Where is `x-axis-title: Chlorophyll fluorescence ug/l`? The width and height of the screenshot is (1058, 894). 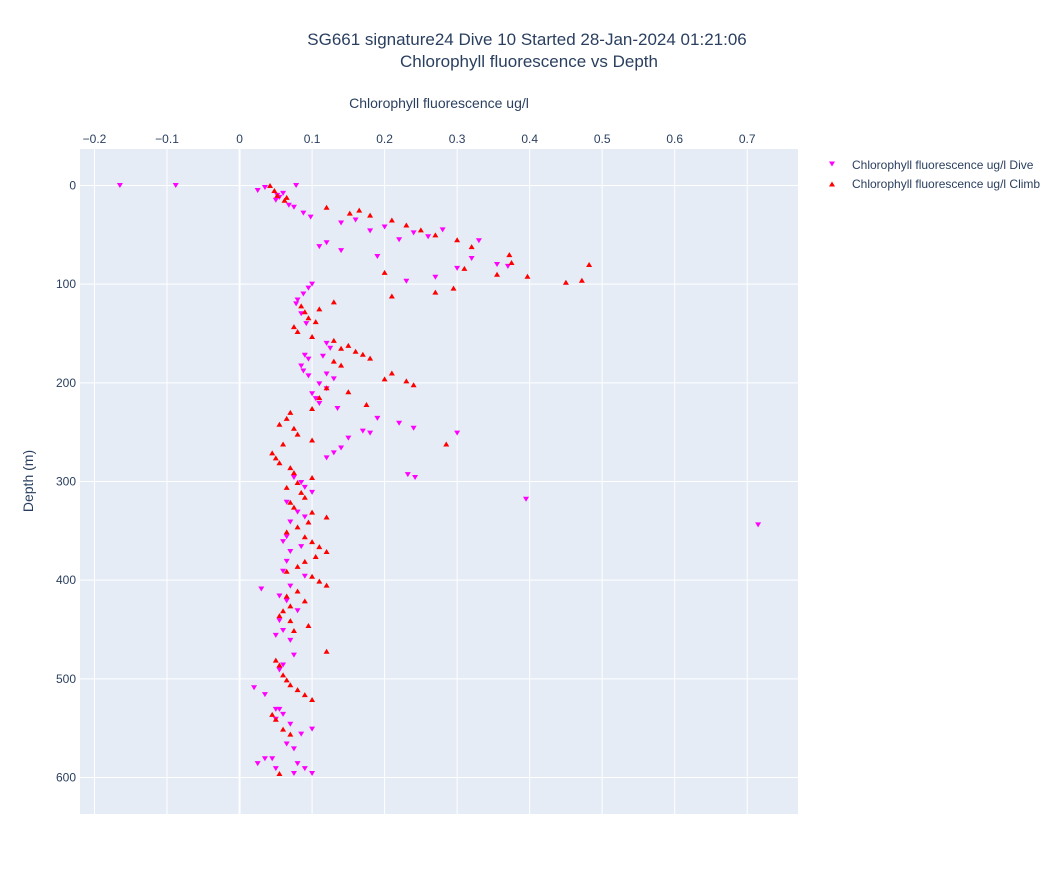 x-axis-title: Chlorophyll fluorescence ug/l is located at coordinates (439, 103).